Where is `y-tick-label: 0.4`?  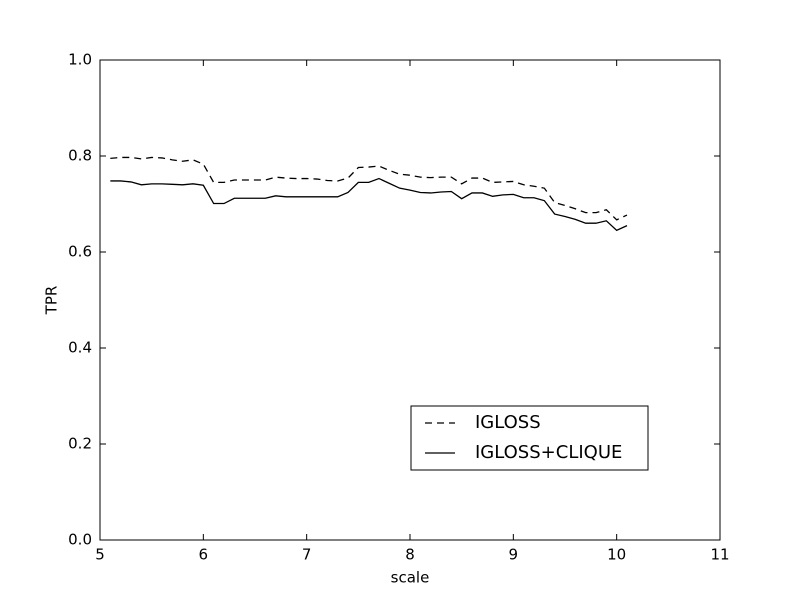
y-tick-label: 0.4 is located at coordinates (80, 348).